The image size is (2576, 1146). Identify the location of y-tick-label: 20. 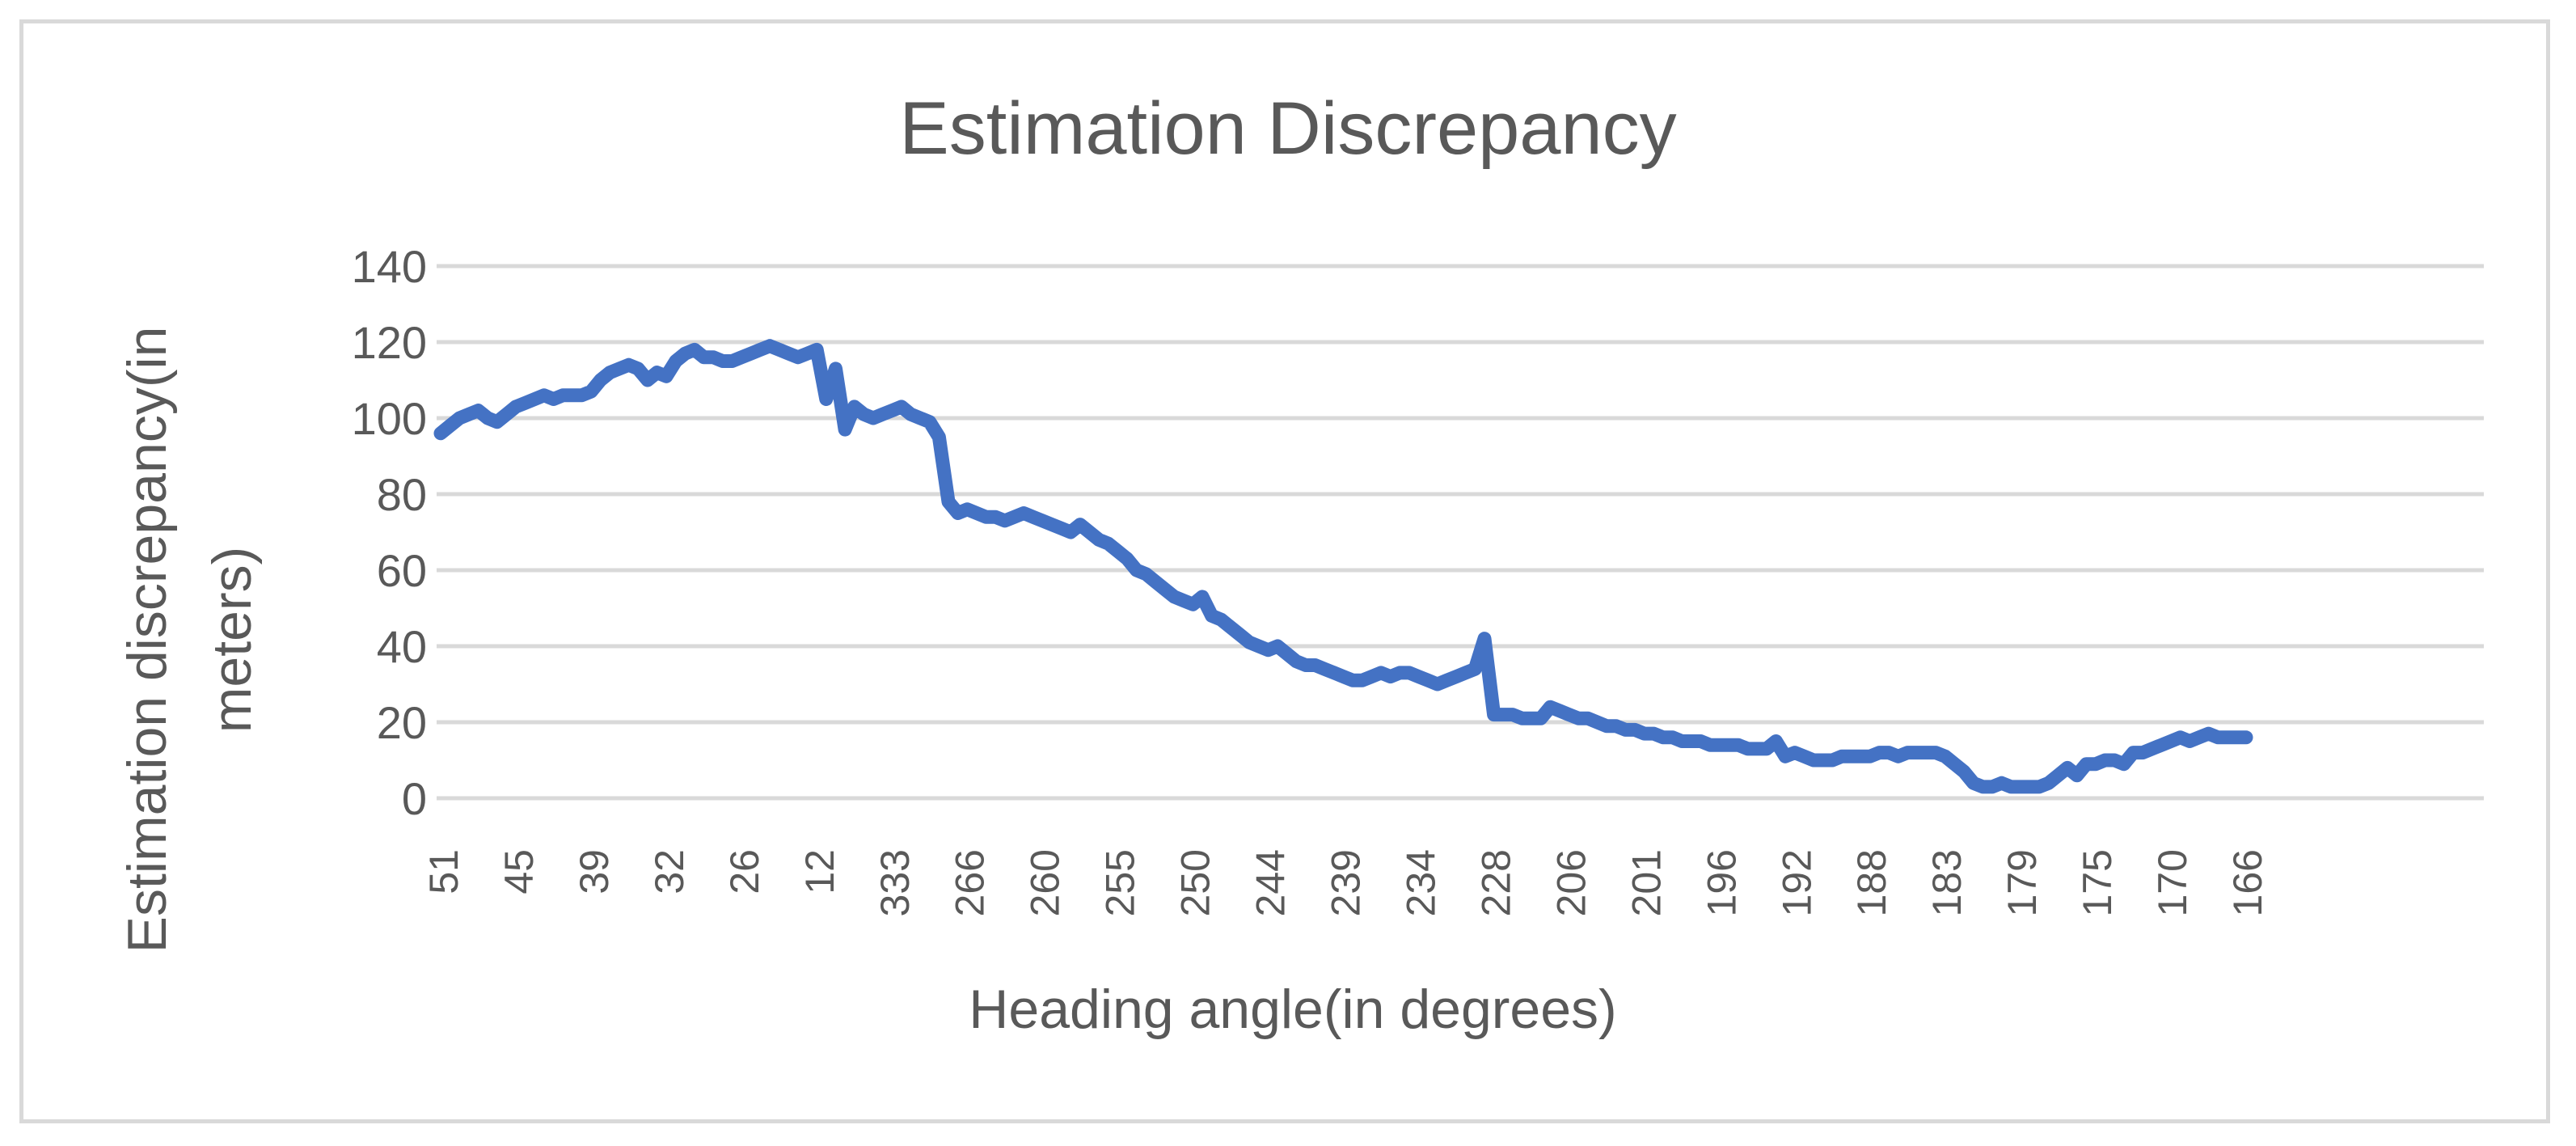
(402, 723).